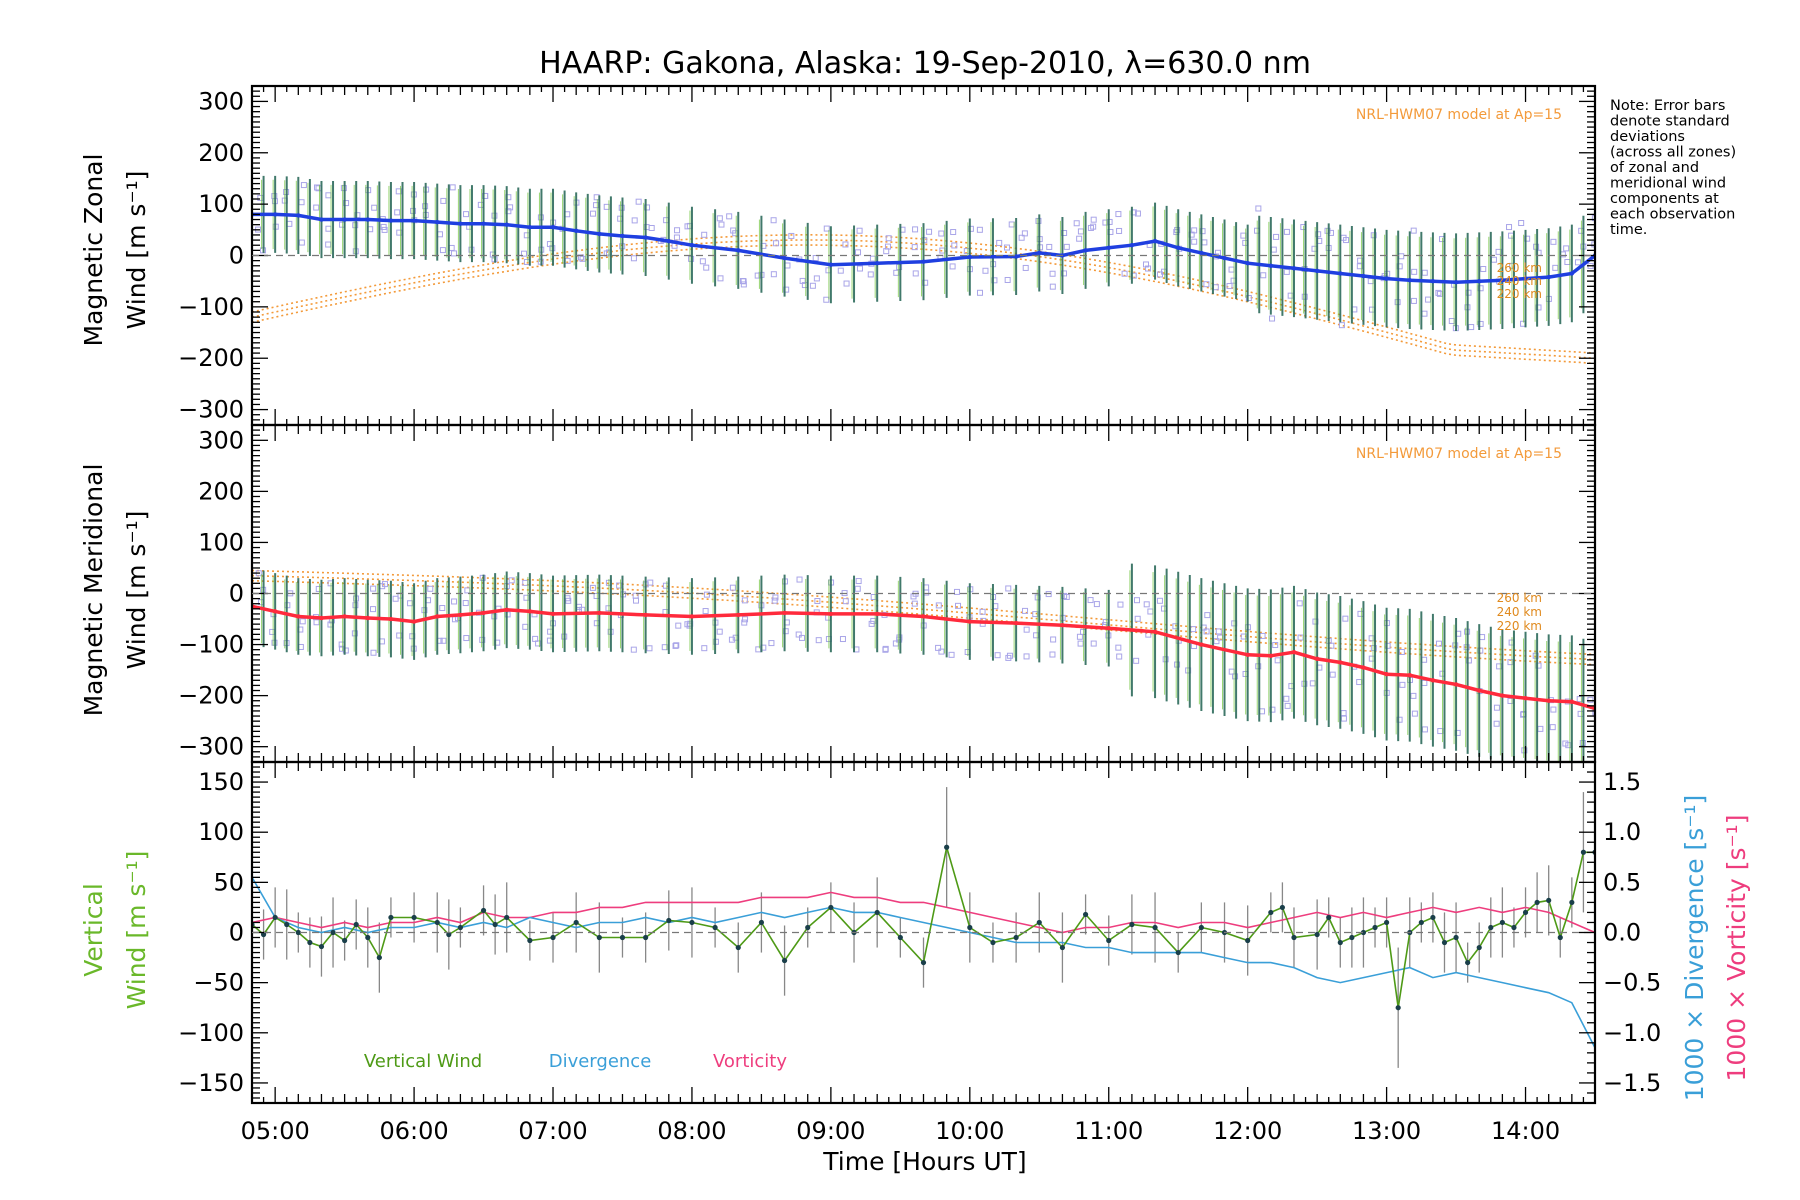  Describe the element at coordinates (221, 440) in the screenshot. I see `meridional-ytick-label: 300` at that location.